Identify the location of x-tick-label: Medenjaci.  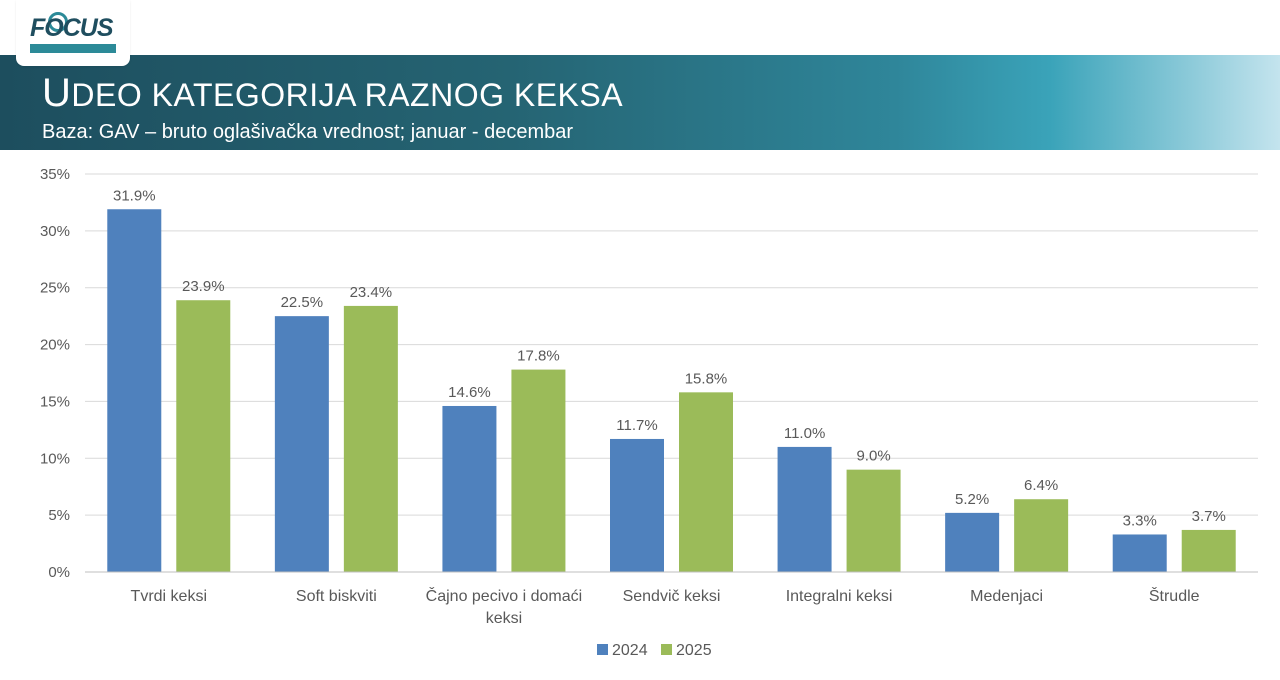
(1006, 596).